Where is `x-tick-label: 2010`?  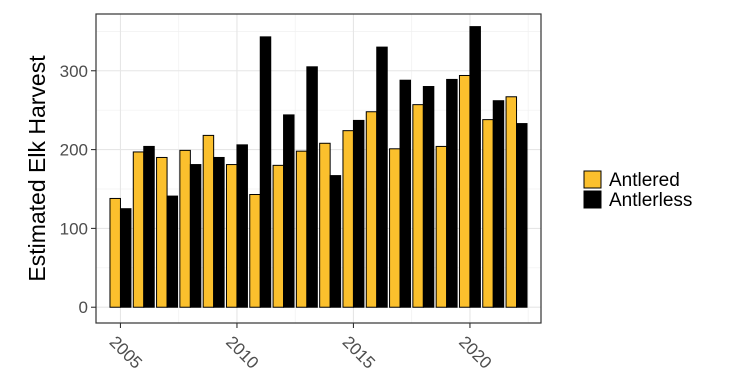
x-tick-label: 2010 is located at coordinates (242, 352).